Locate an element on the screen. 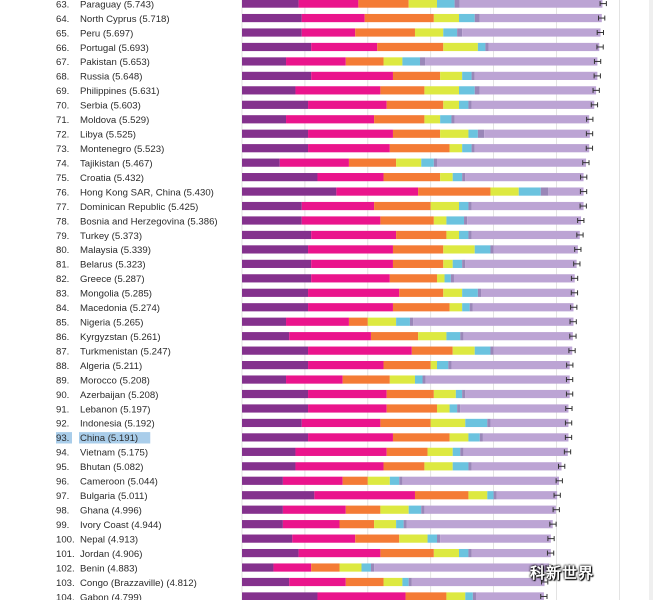  row-label: Philippines (5.631) is located at coordinates (119, 91).